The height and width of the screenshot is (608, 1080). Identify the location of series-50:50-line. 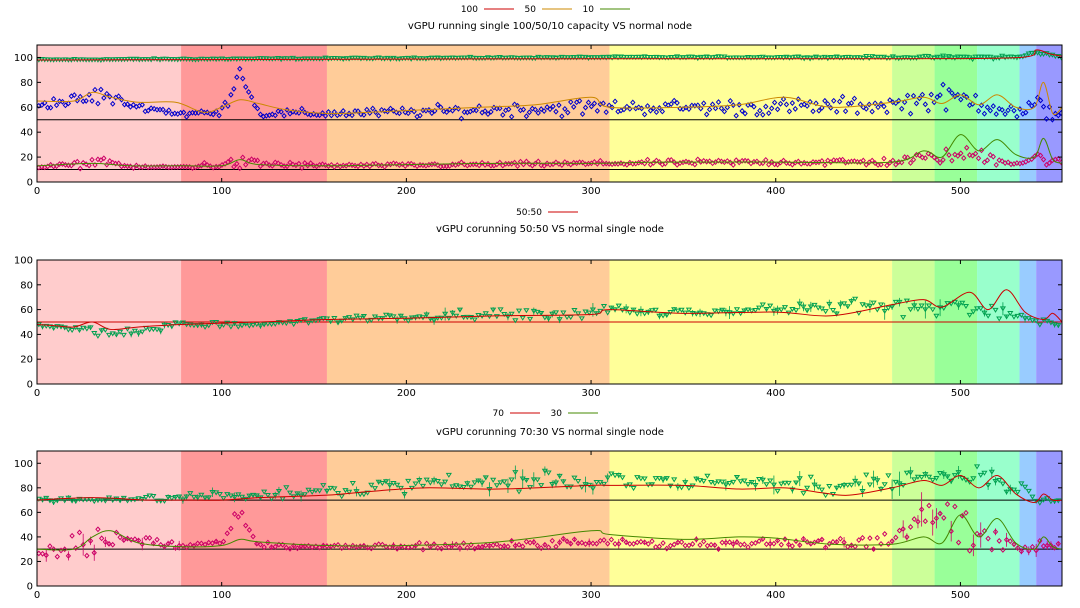
(549, 310).